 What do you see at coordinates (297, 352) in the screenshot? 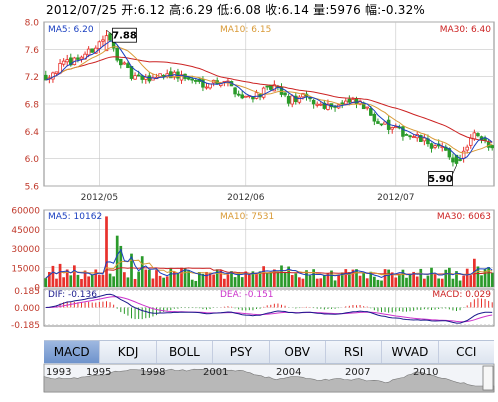
I see `tab-obv: OBV` at bounding box center [297, 352].